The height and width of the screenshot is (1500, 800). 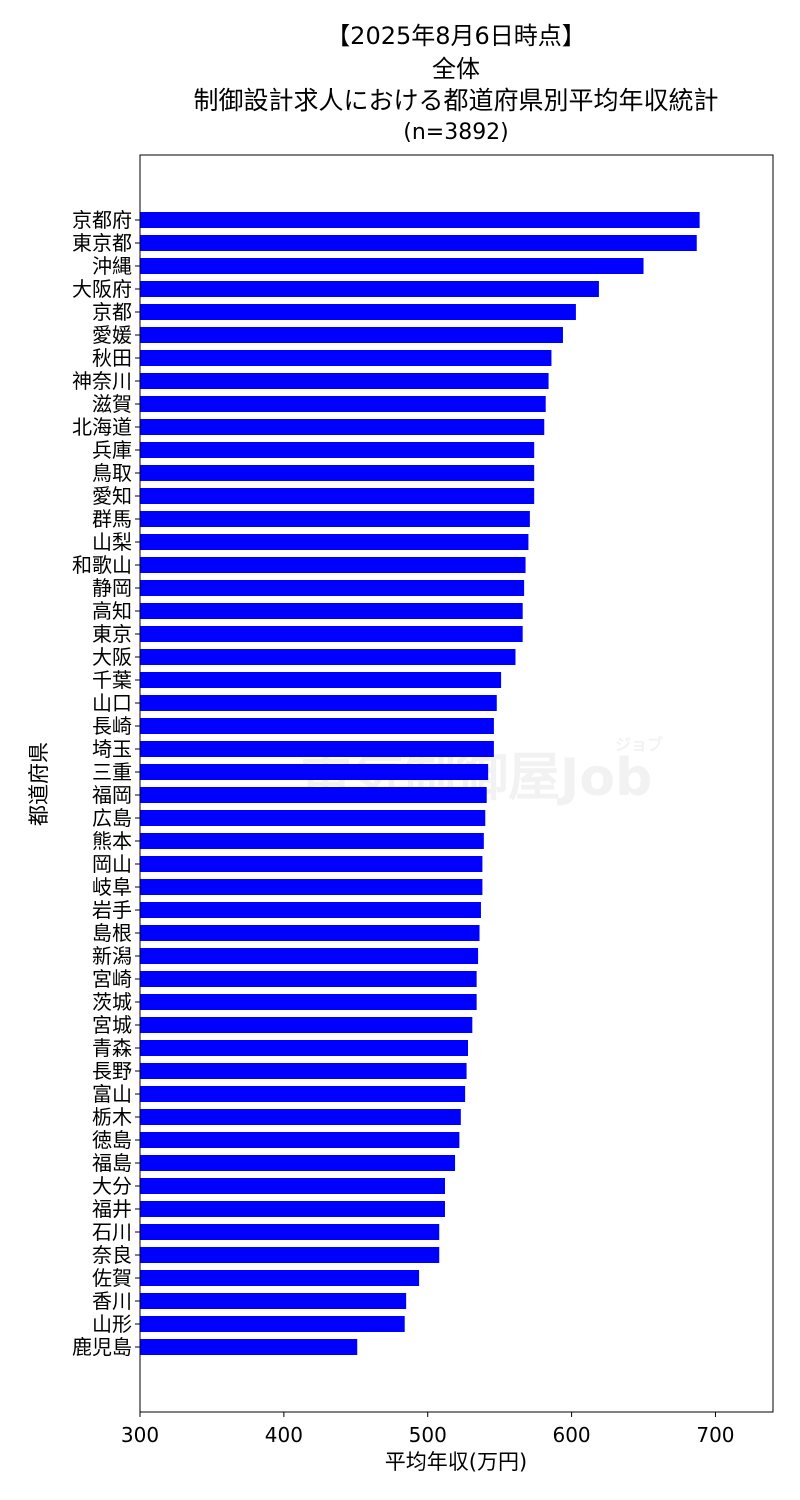 What do you see at coordinates (112, 1324) in the screenshot?
I see `category-label-49: 山形` at bounding box center [112, 1324].